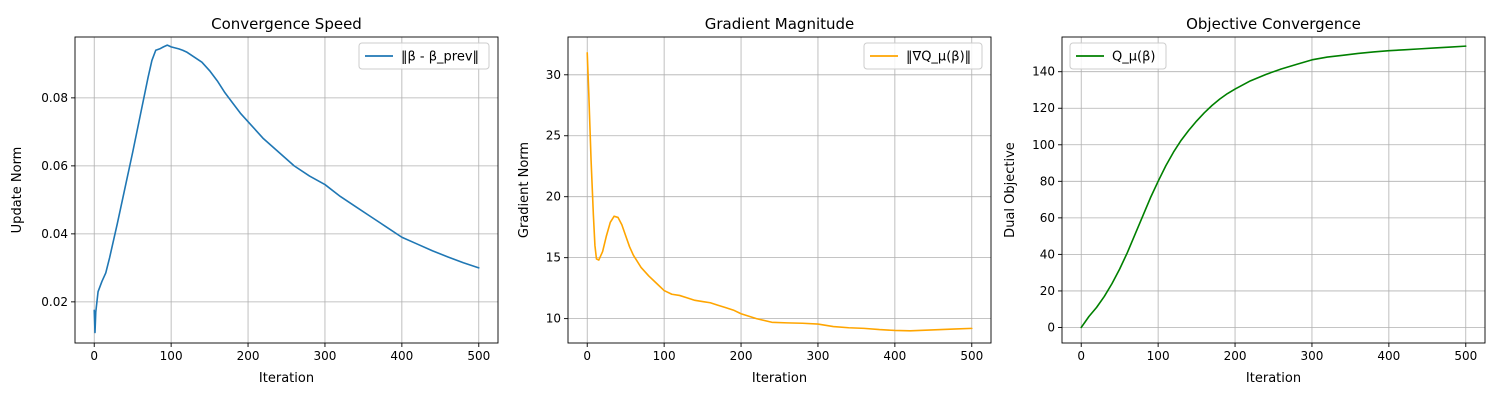  I want to click on legend: ‖∇Q_μ(β)‖, so click(923, 56).